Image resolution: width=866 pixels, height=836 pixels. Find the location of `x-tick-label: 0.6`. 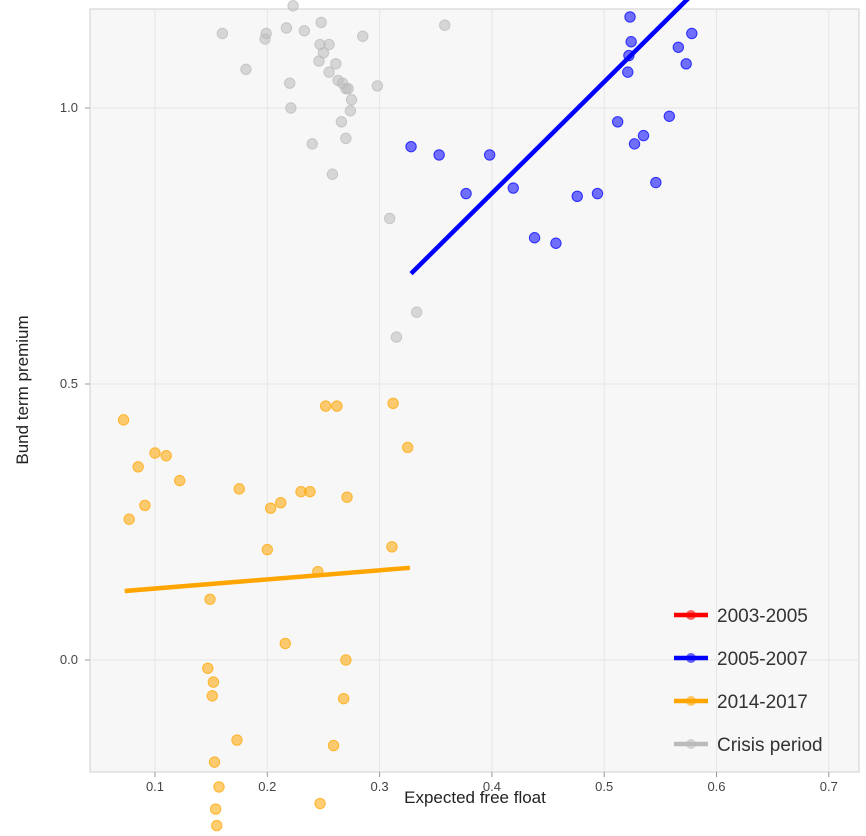

x-tick-label: 0.6 is located at coordinates (716, 786).